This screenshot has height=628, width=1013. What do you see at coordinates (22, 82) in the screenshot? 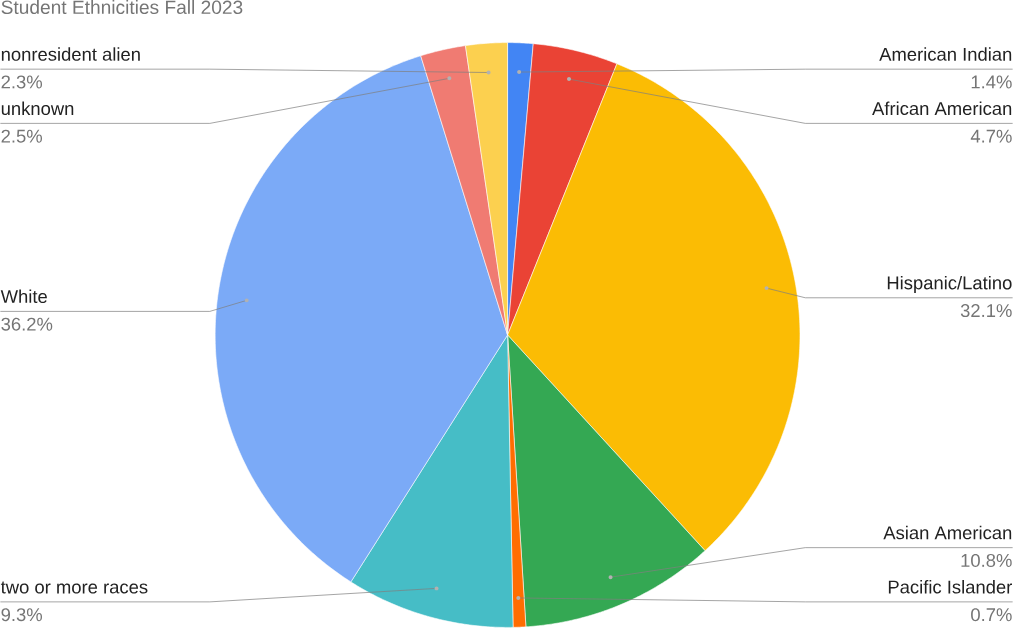
I see `data-label: 2.3%` at bounding box center [22, 82].